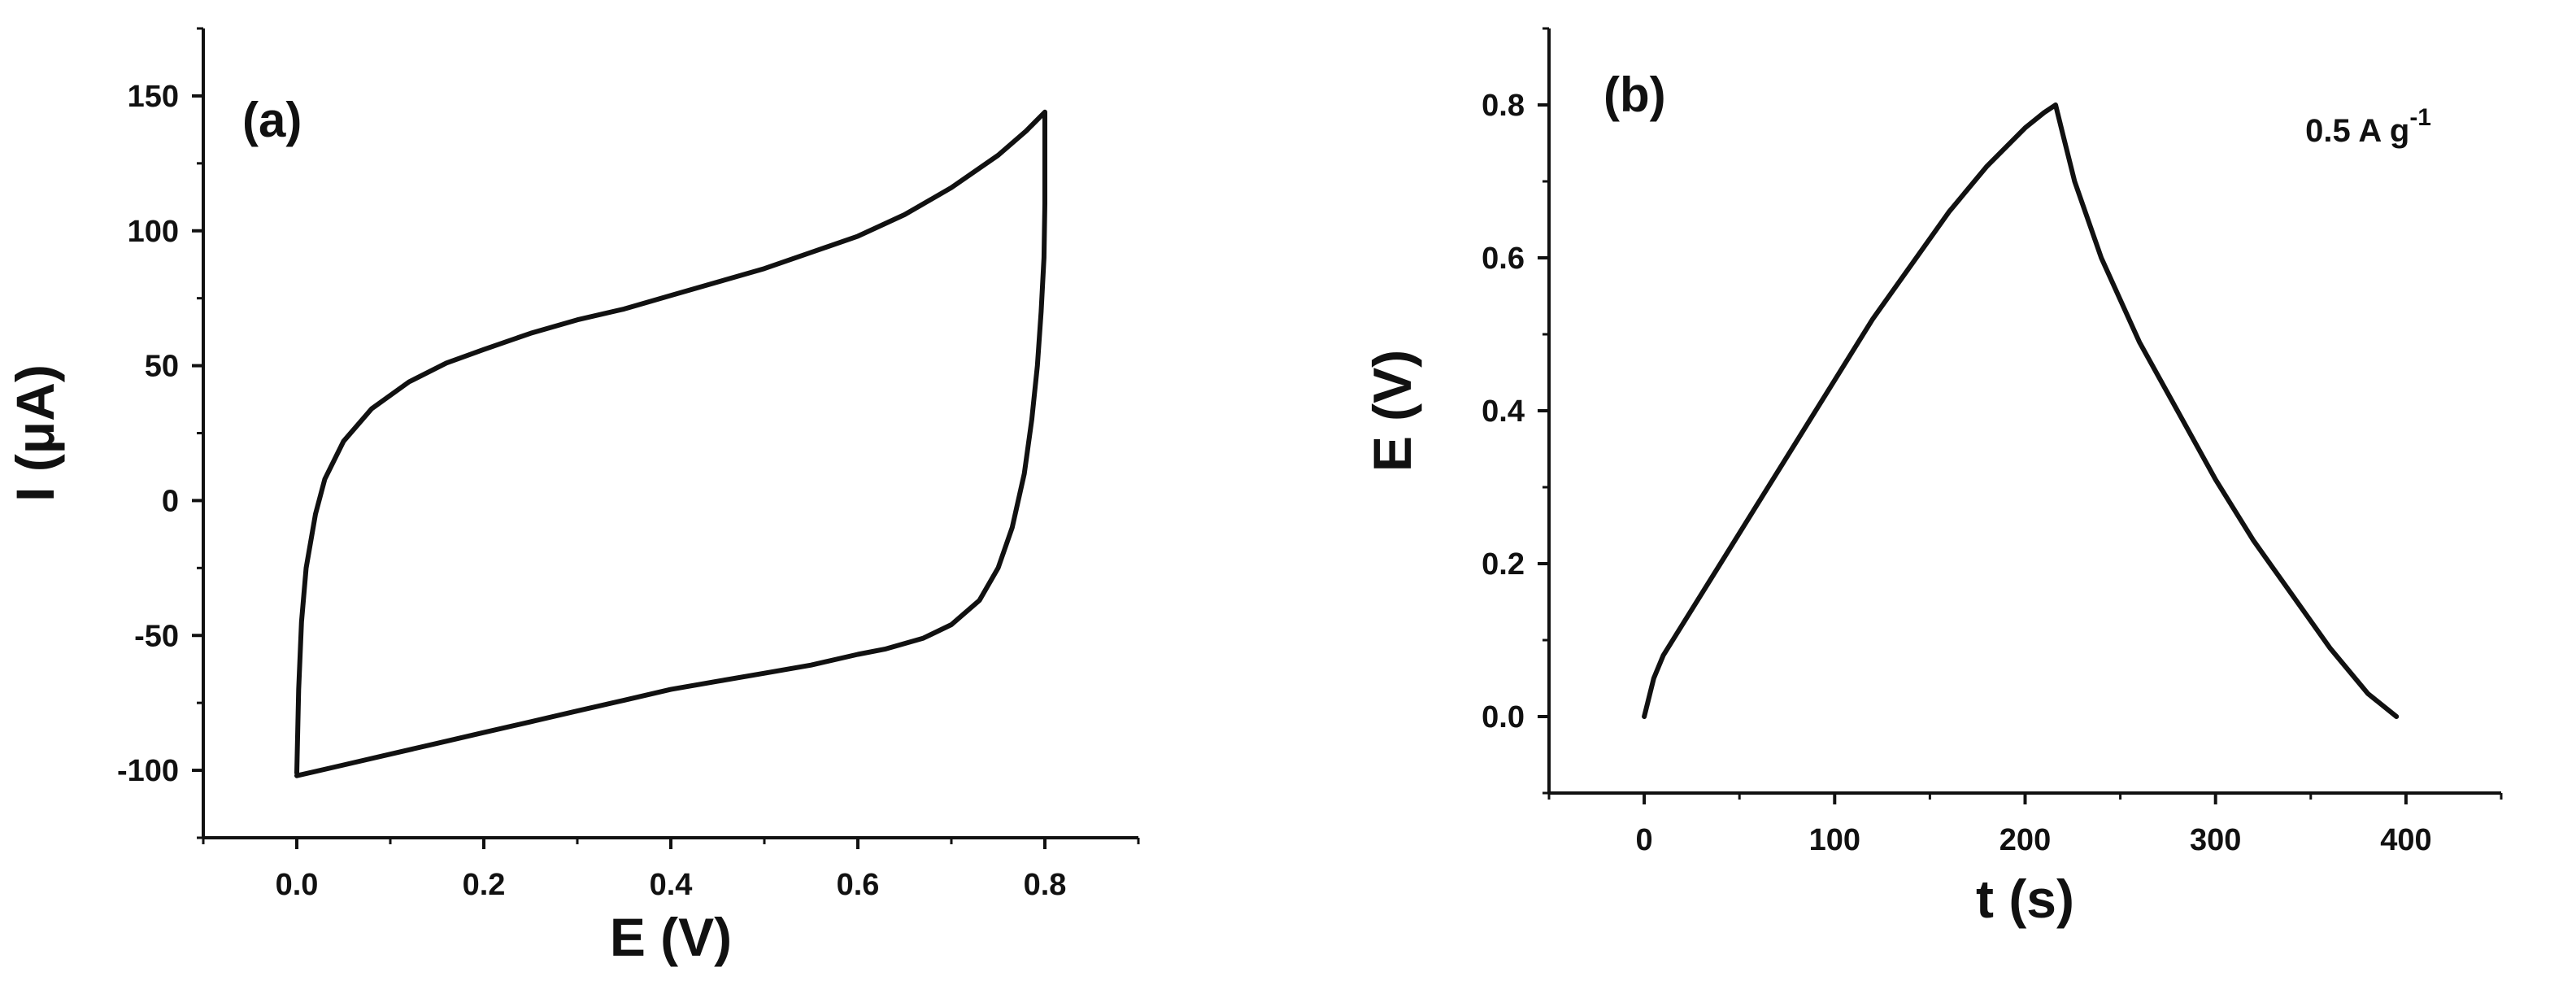 The height and width of the screenshot is (998, 2576). What do you see at coordinates (671, 937) in the screenshot?
I see `panel-a-x-axis-title: E (V)` at bounding box center [671, 937].